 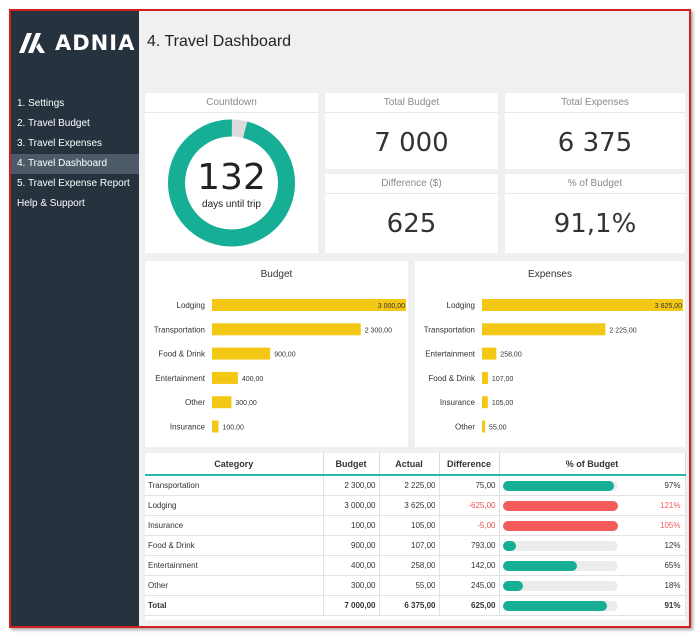 What do you see at coordinates (233, 428) in the screenshot?
I see `value-label: 100,00` at bounding box center [233, 428].